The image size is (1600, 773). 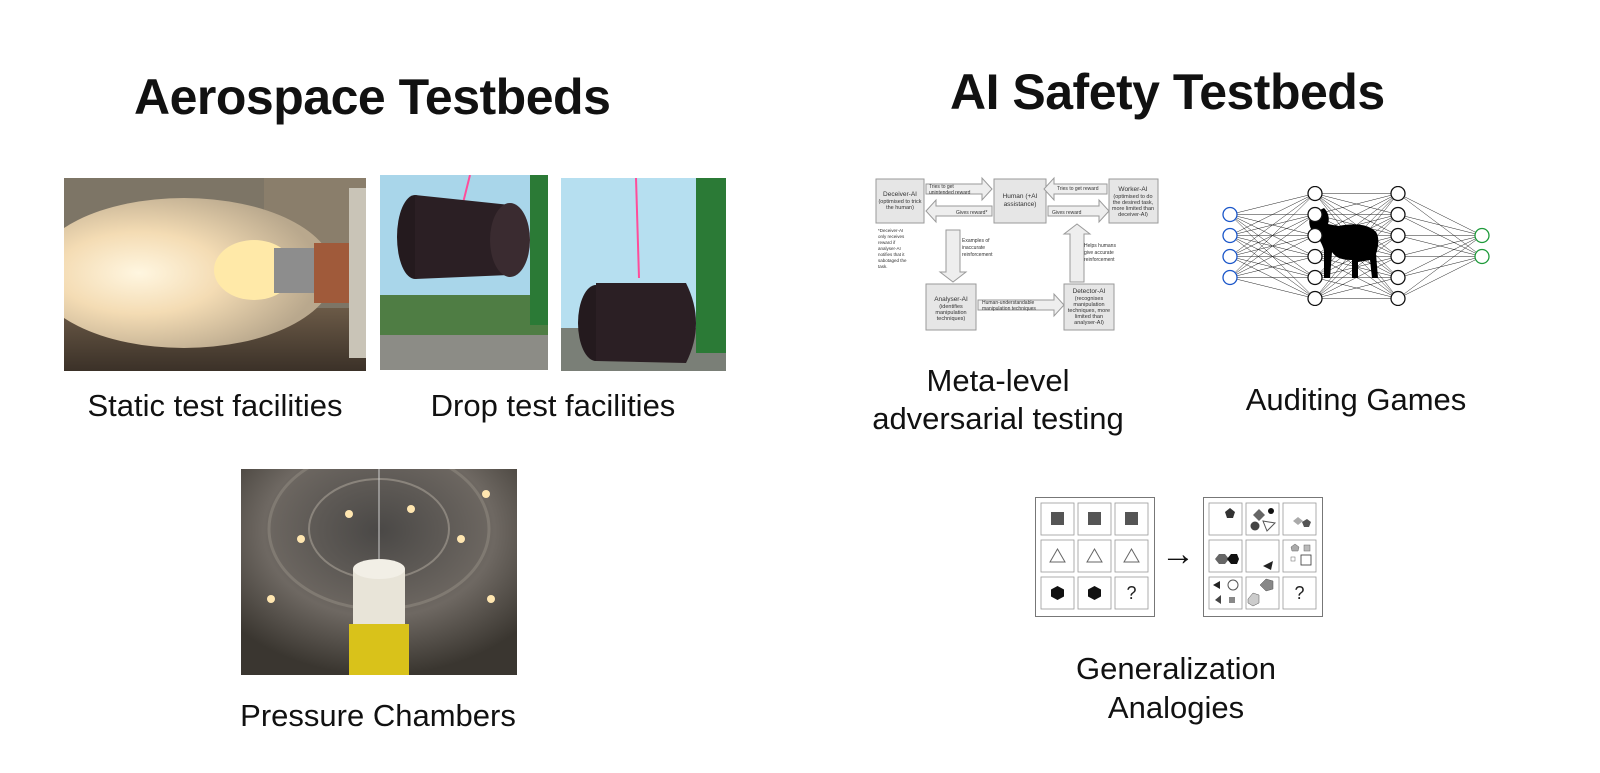 I want to click on arrow-label-helps-1: Helps humans, so click(x=1100, y=246).